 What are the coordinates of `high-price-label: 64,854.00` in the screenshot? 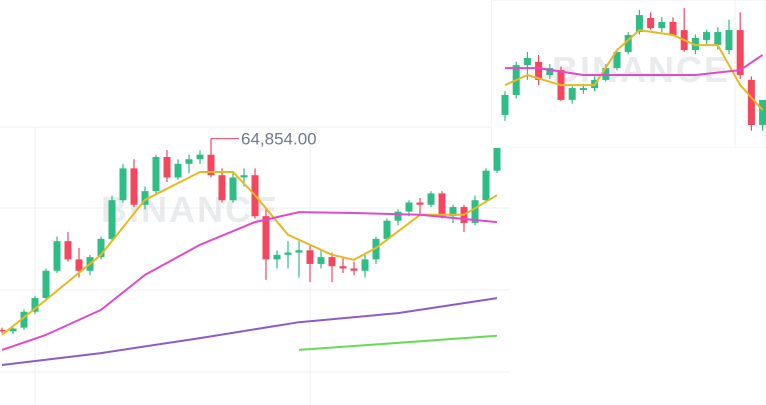 It's located at (279, 139).